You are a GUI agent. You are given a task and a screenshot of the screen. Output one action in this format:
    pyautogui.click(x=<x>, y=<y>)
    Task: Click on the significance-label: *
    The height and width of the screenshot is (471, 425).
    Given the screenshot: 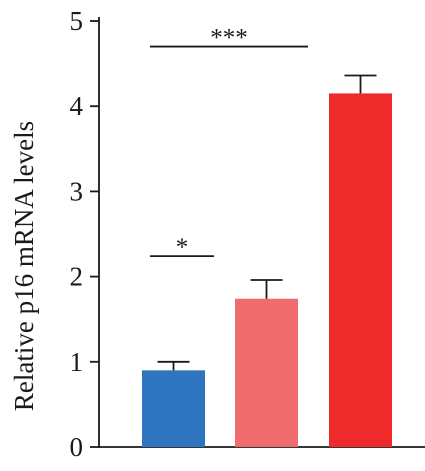 What is the action you would take?
    pyautogui.click(x=182, y=247)
    